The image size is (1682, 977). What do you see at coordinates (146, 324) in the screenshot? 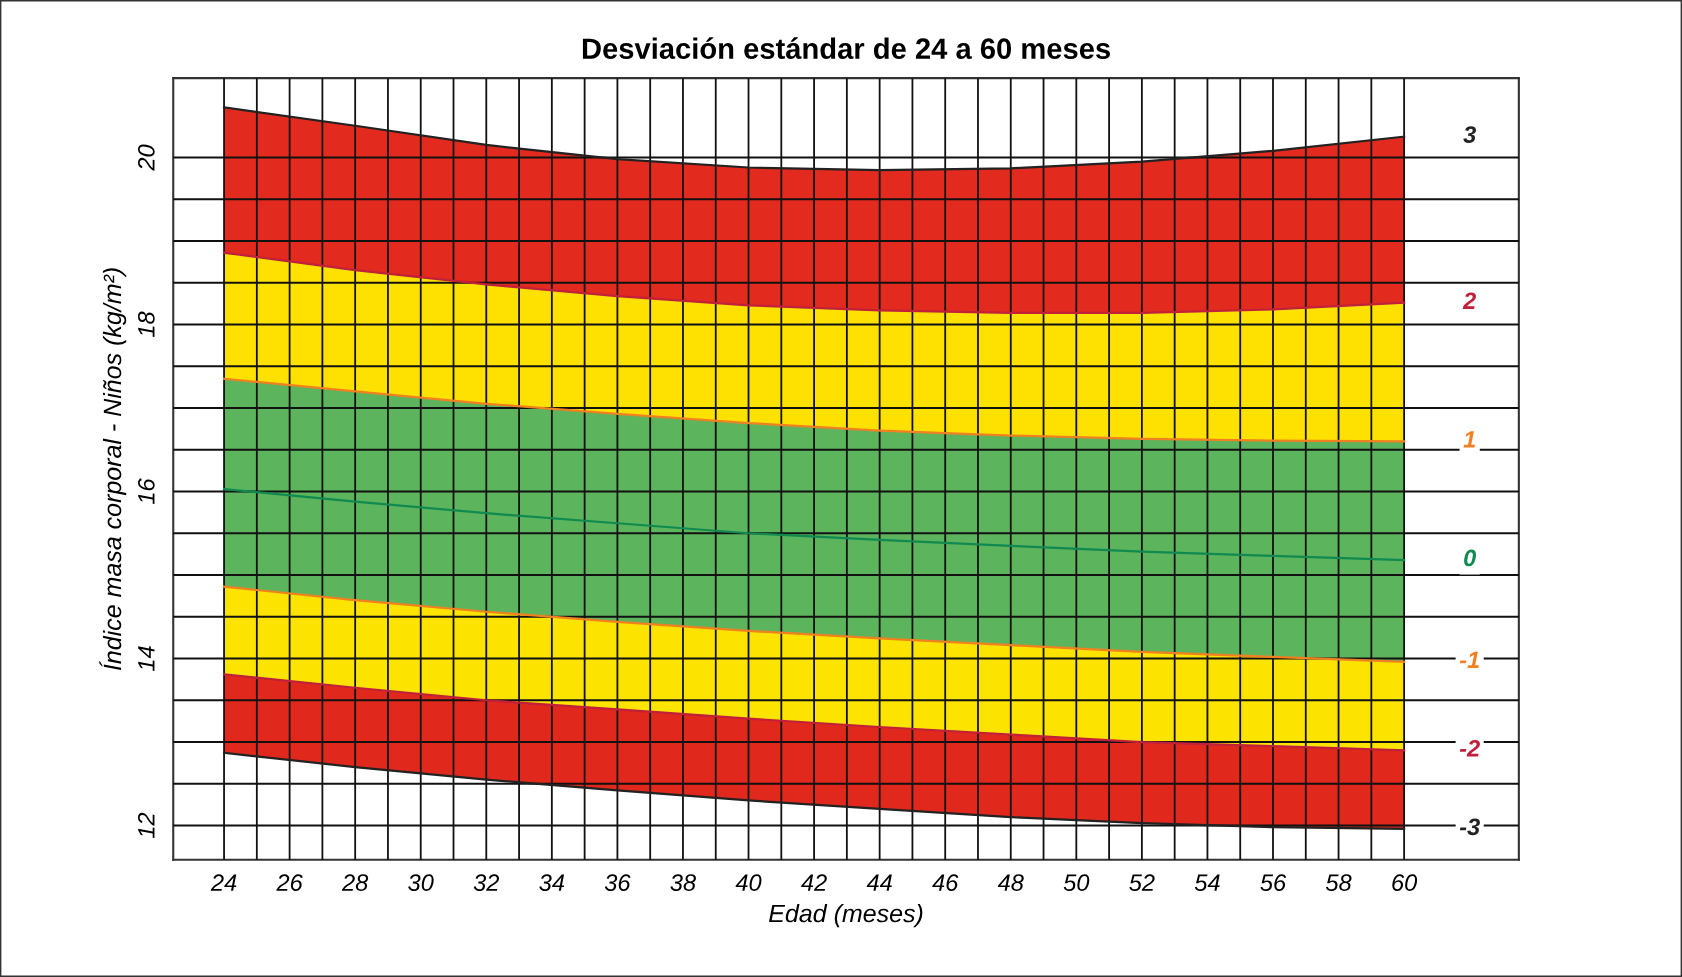
I see `y-tick-label: 18` at bounding box center [146, 324].